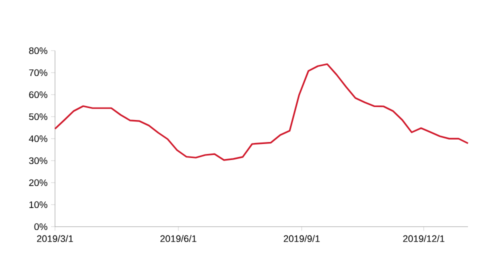 The width and height of the screenshot is (492, 266). Describe the element at coordinates (423, 238) in the screenshot. I see `x-tick-label: 2019/12/1` at that location.